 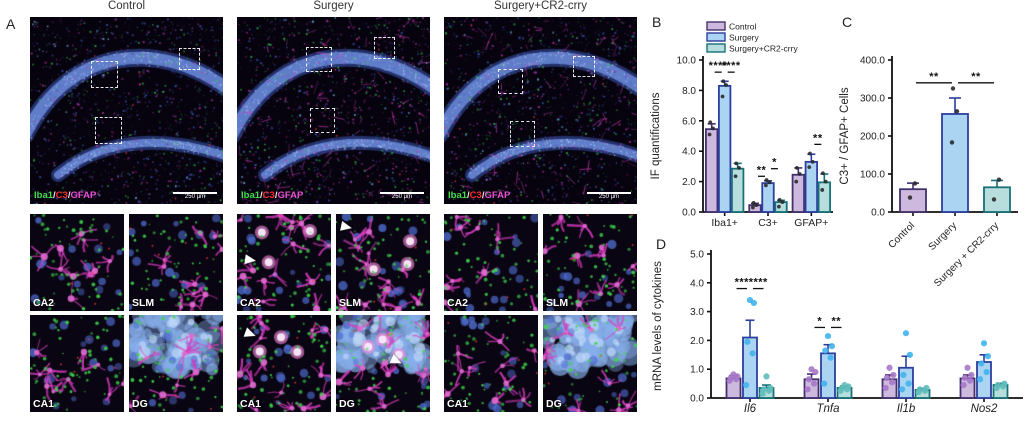 What do you see at coordinates (689, 152) in the screenshot?
I see `svg-text: 4.0` at bounding box center [689, 152].